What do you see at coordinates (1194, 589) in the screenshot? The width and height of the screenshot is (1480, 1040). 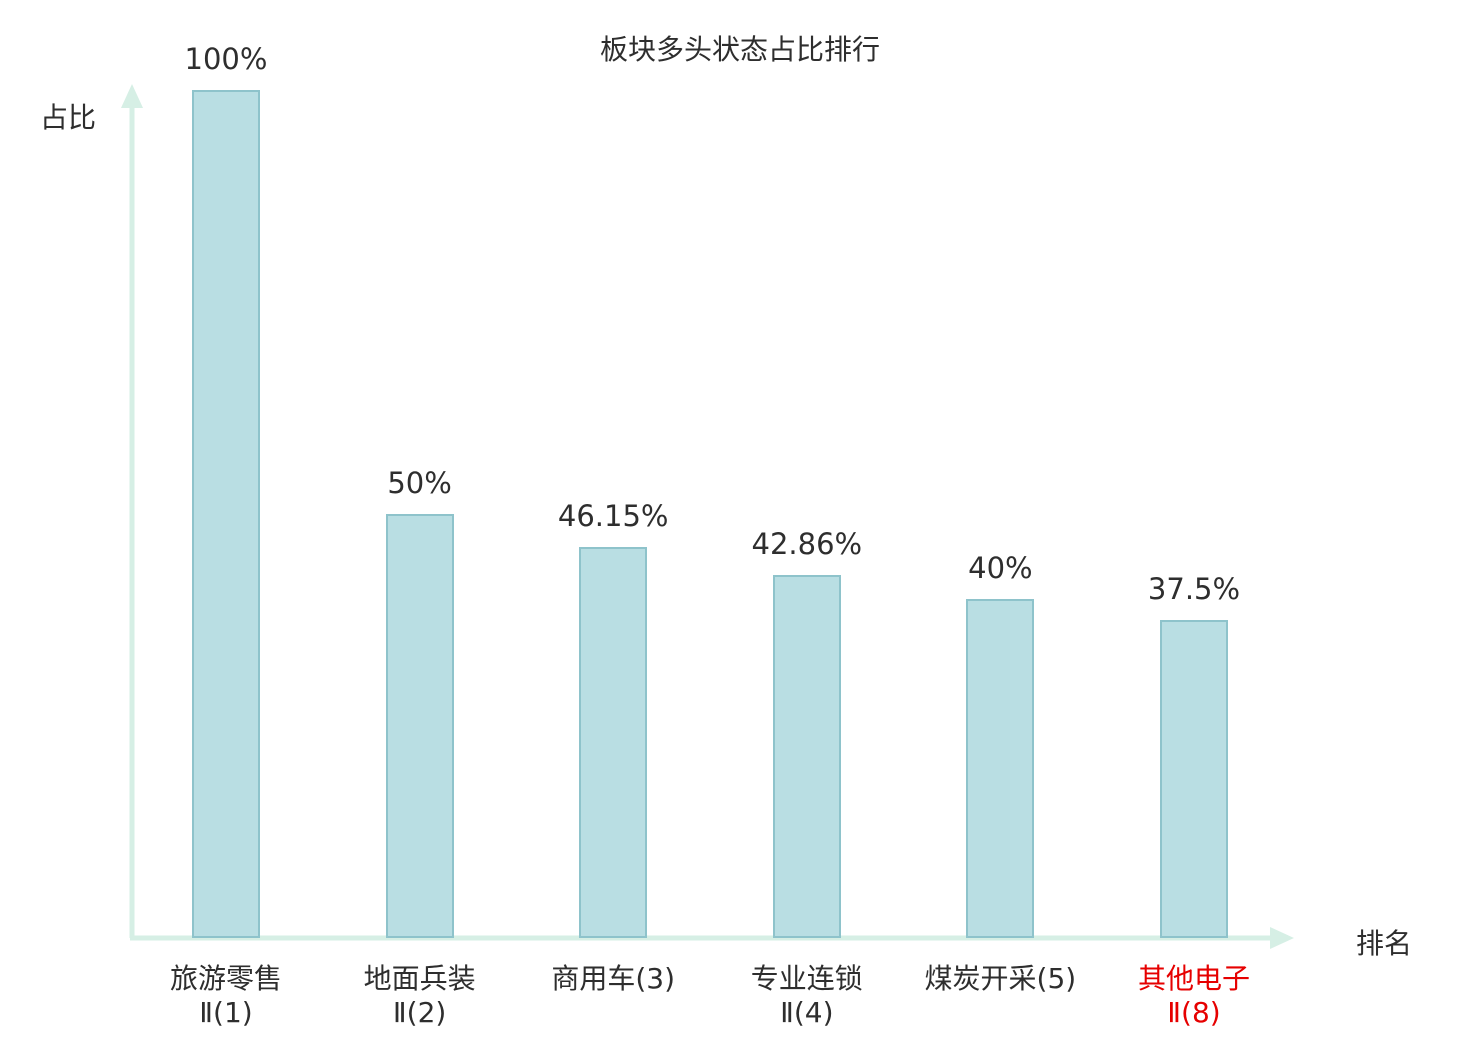 I see `bar-value-label: 37.5%` at bounding box center [1194, 589].